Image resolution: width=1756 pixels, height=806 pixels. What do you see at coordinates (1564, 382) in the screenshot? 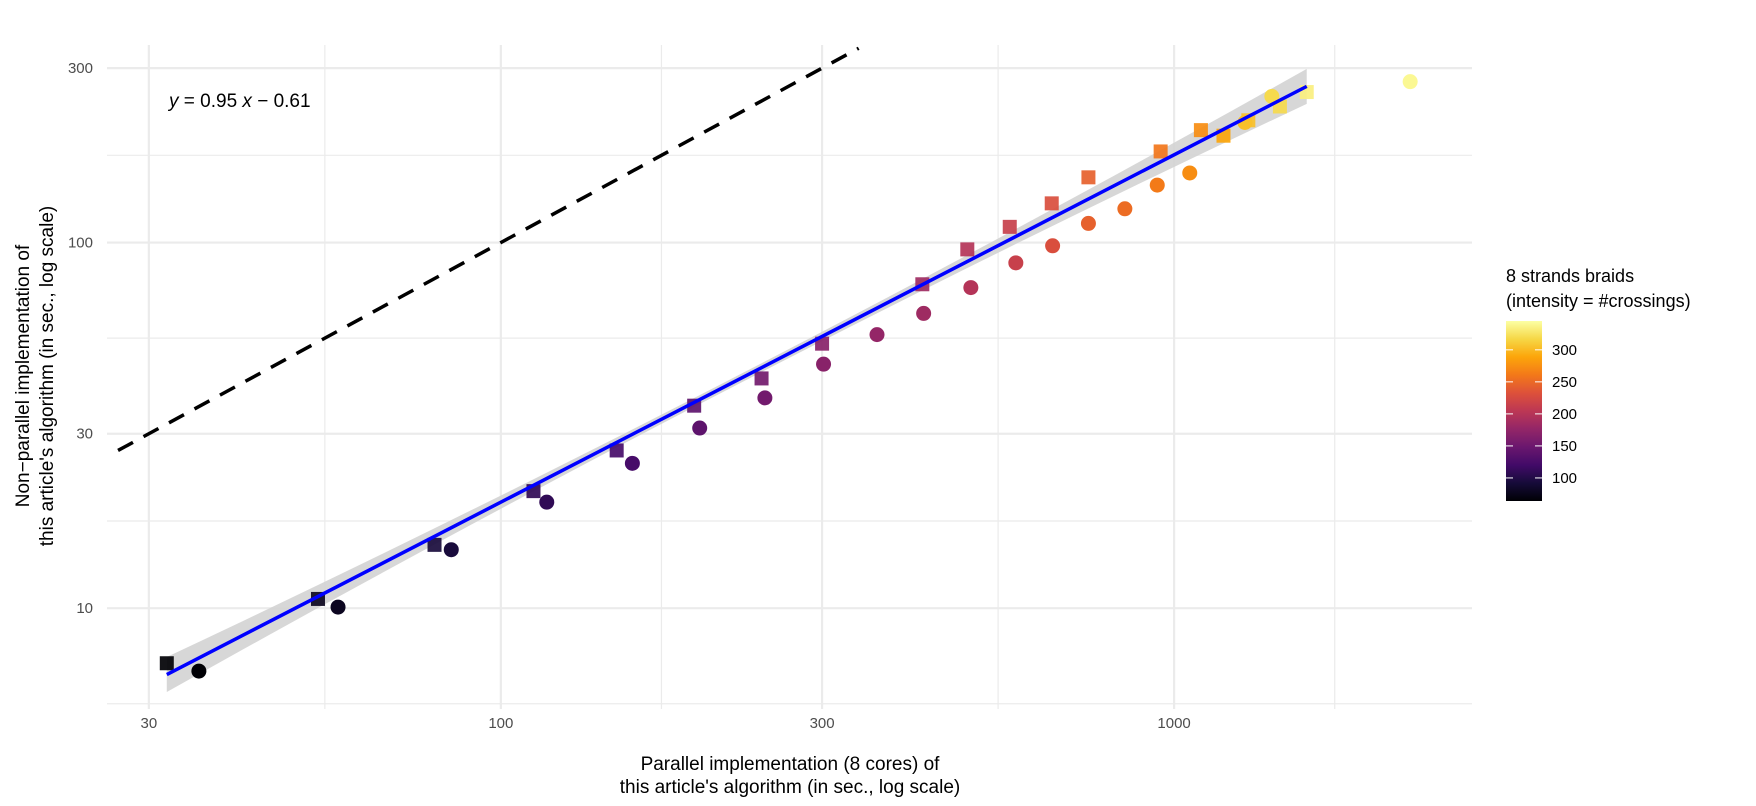
I see `colorbar-tick-label: 250` at bounding box center [1564, 382].